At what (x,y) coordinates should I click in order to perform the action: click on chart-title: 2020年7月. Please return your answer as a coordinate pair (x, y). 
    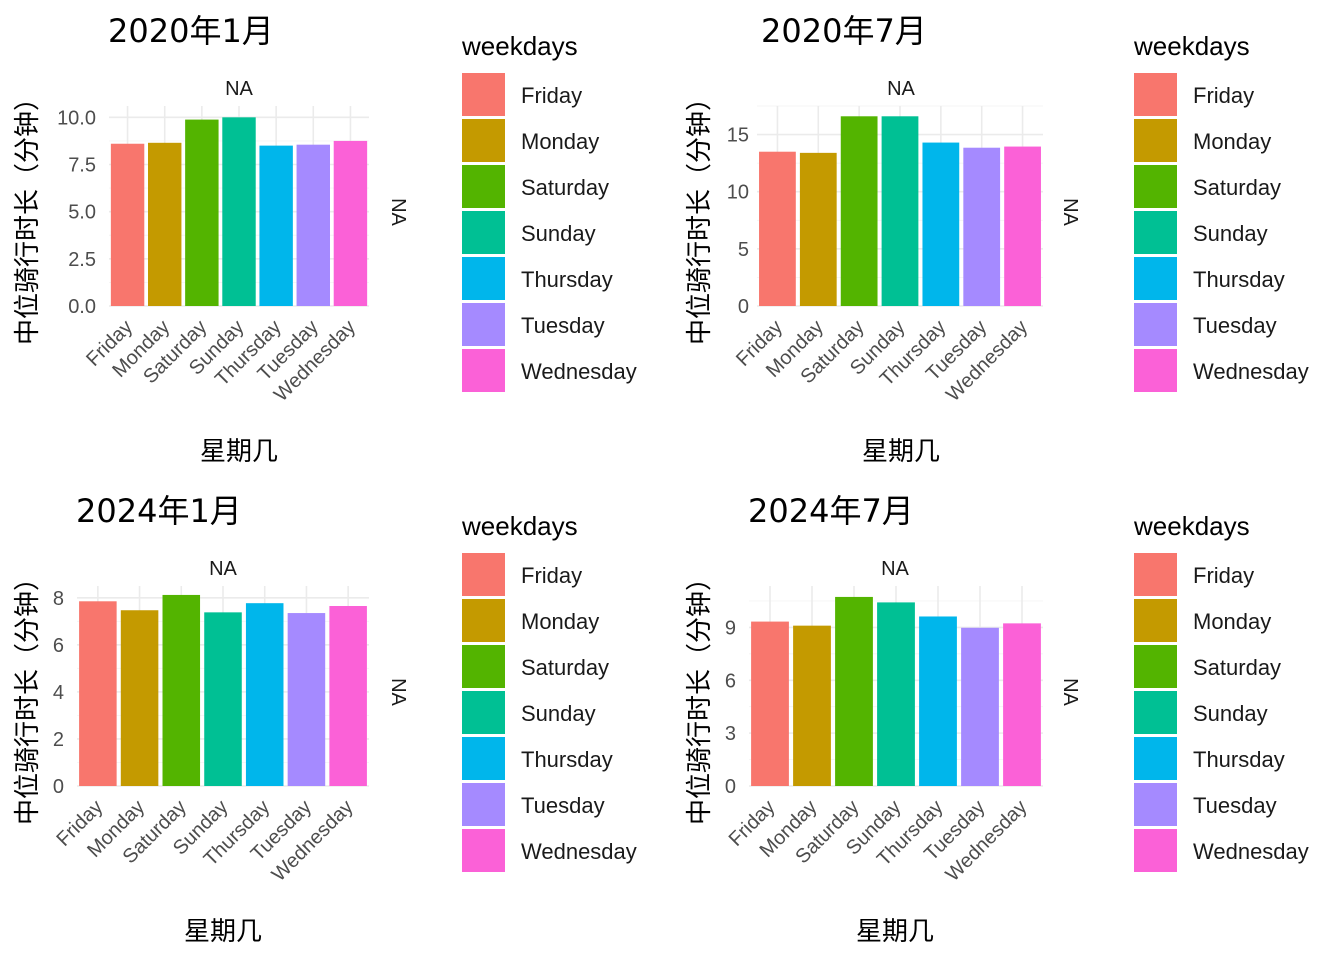
    Looking at the image, I should click on (844, 31).